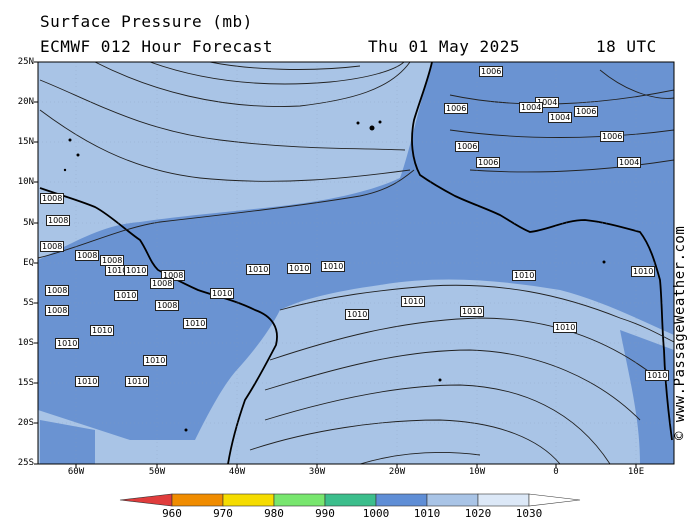 The width and height of the screenshot is (700, 525). I want to click on lon-label: 0, so click(556, 472).